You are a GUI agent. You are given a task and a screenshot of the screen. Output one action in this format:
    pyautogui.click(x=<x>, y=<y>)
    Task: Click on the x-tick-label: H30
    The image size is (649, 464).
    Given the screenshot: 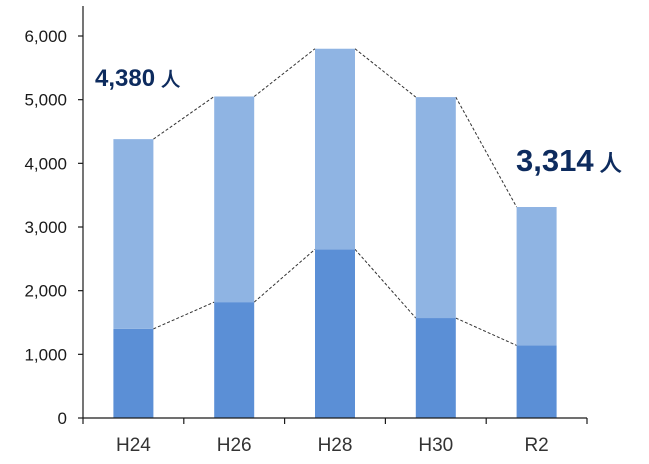 What is the action you would take?
    pyautogui.click(x=435, y=445)
    